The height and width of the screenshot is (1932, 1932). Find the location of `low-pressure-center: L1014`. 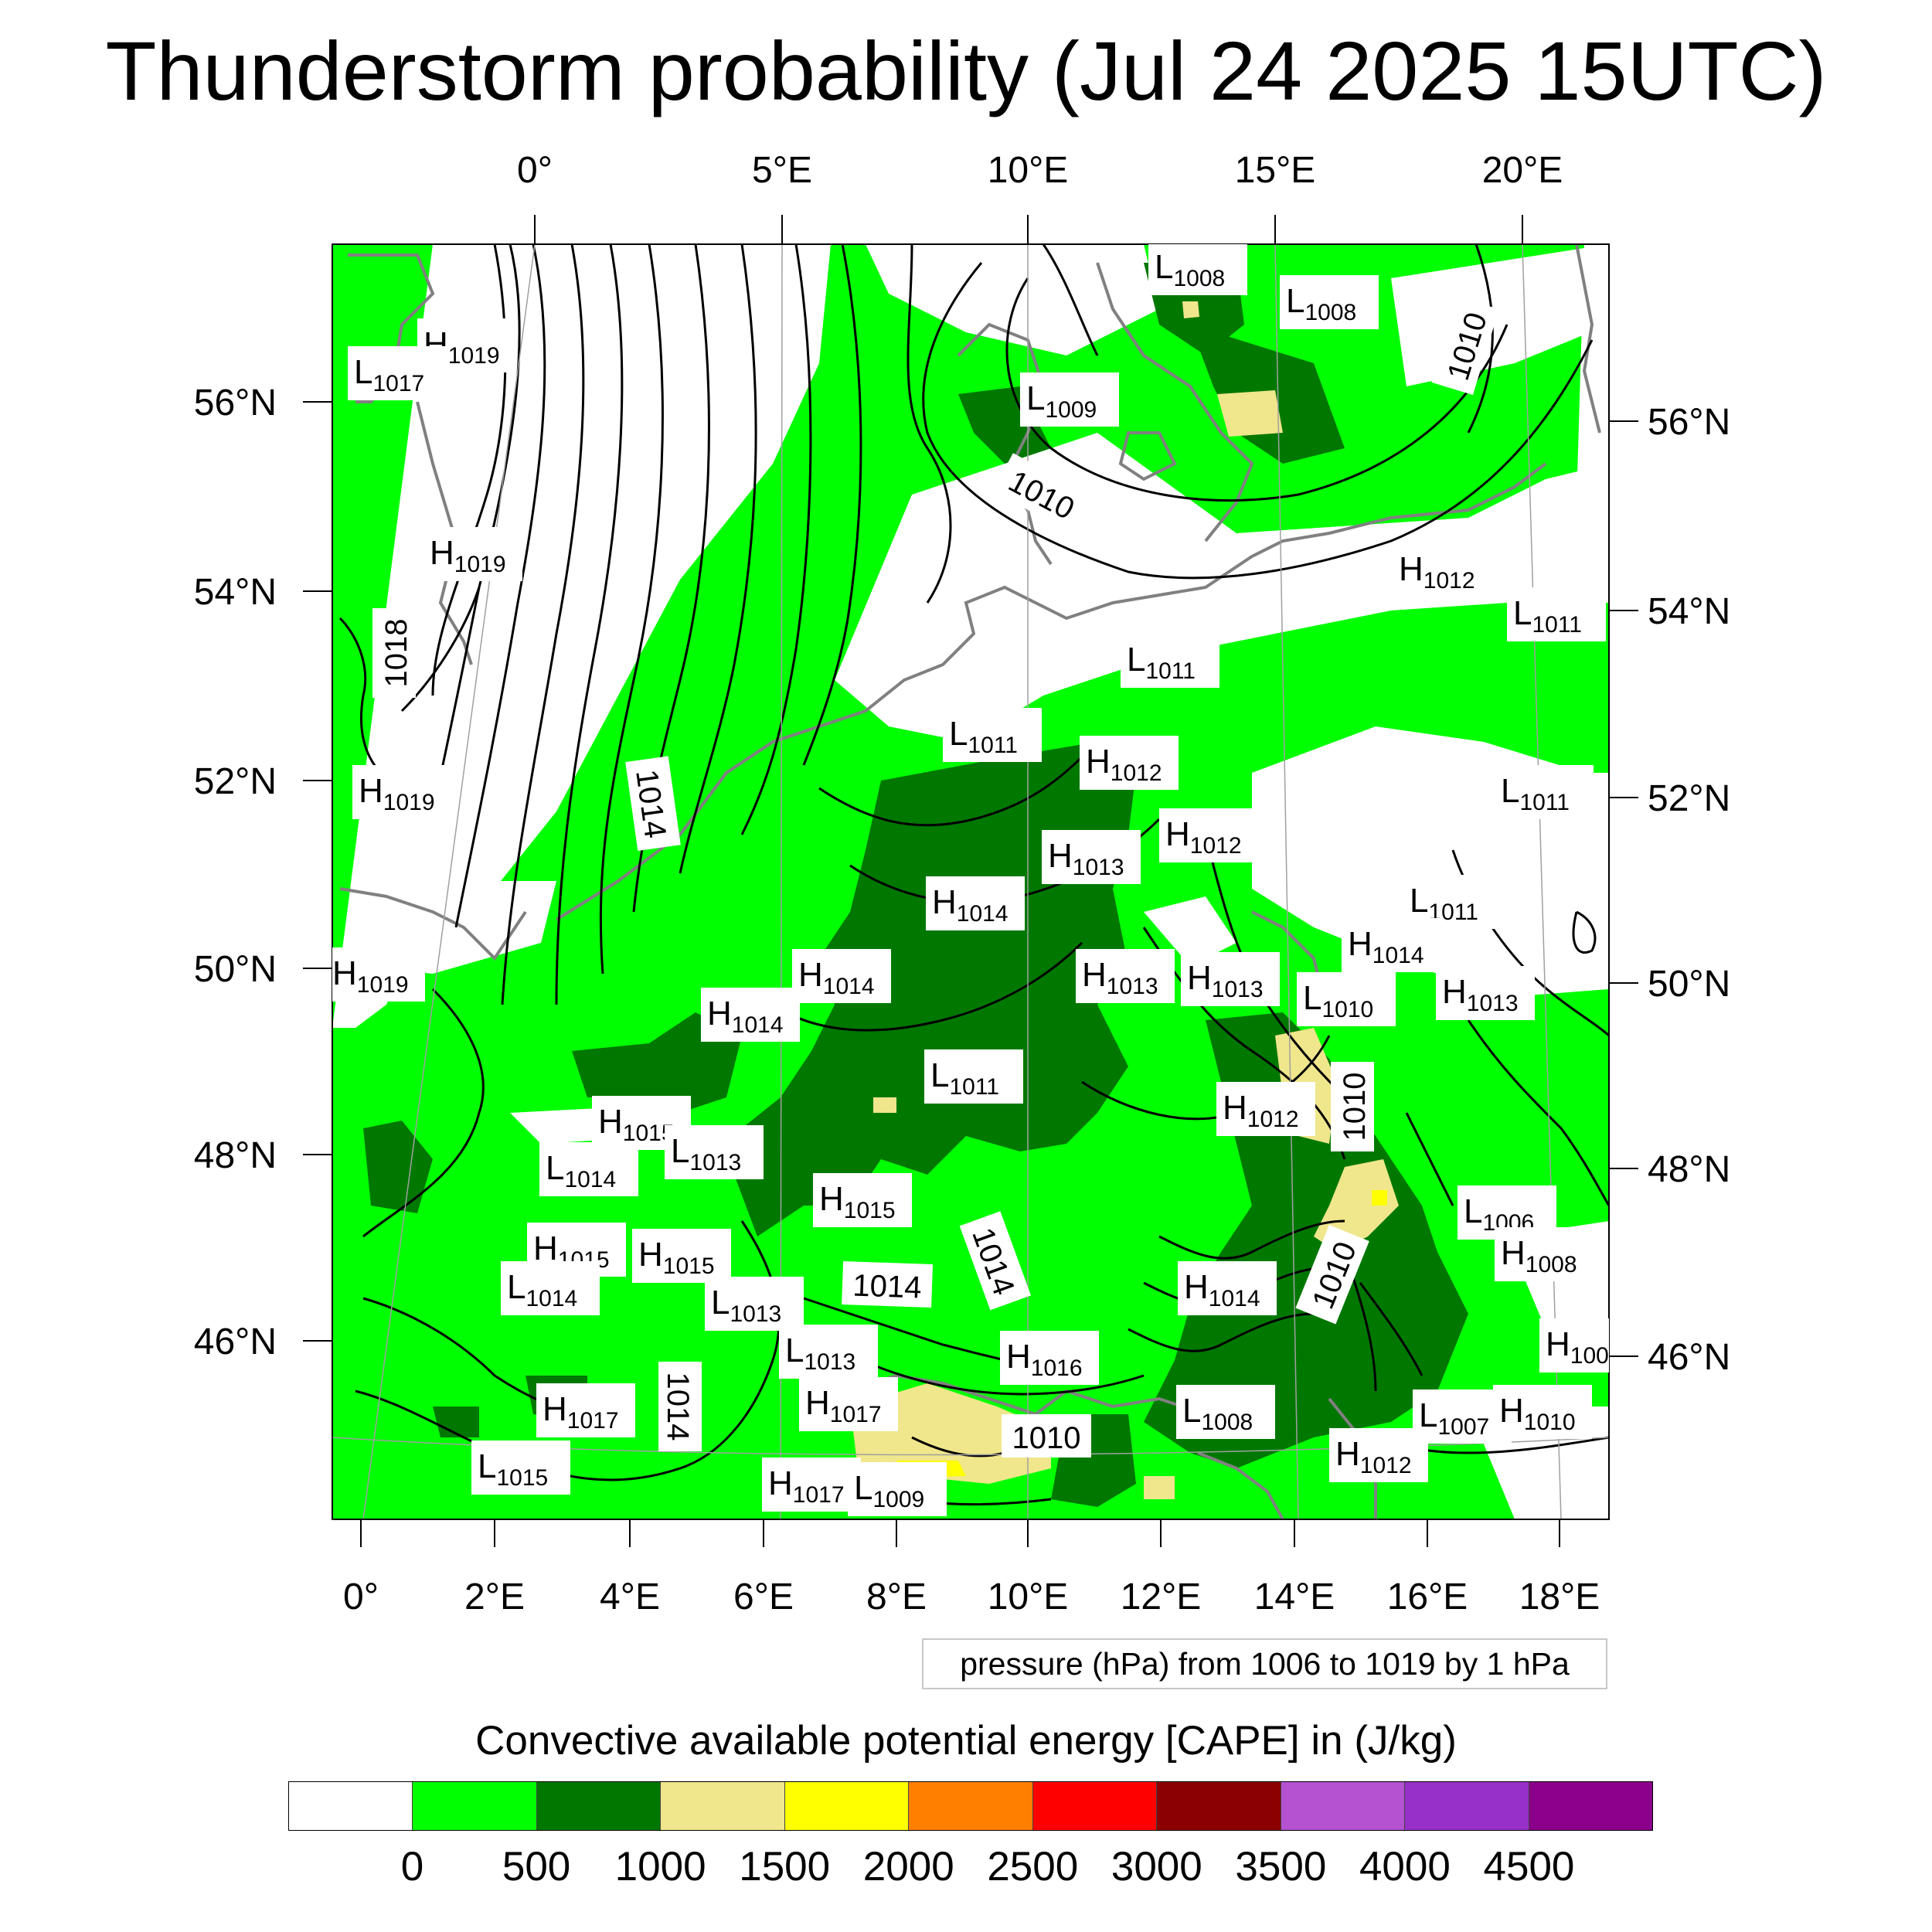

low-pressure-center: L1014 is located at coordinates (588, 1169).